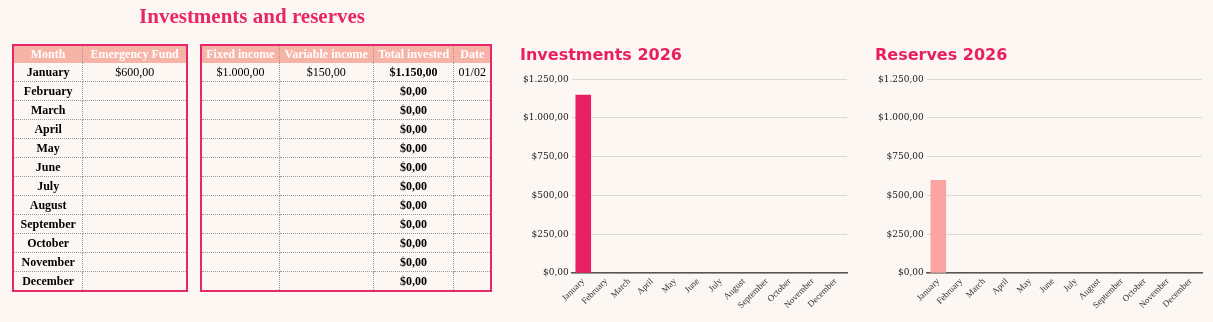  I want to click on legend-label: Total invested, so click(413, 54).